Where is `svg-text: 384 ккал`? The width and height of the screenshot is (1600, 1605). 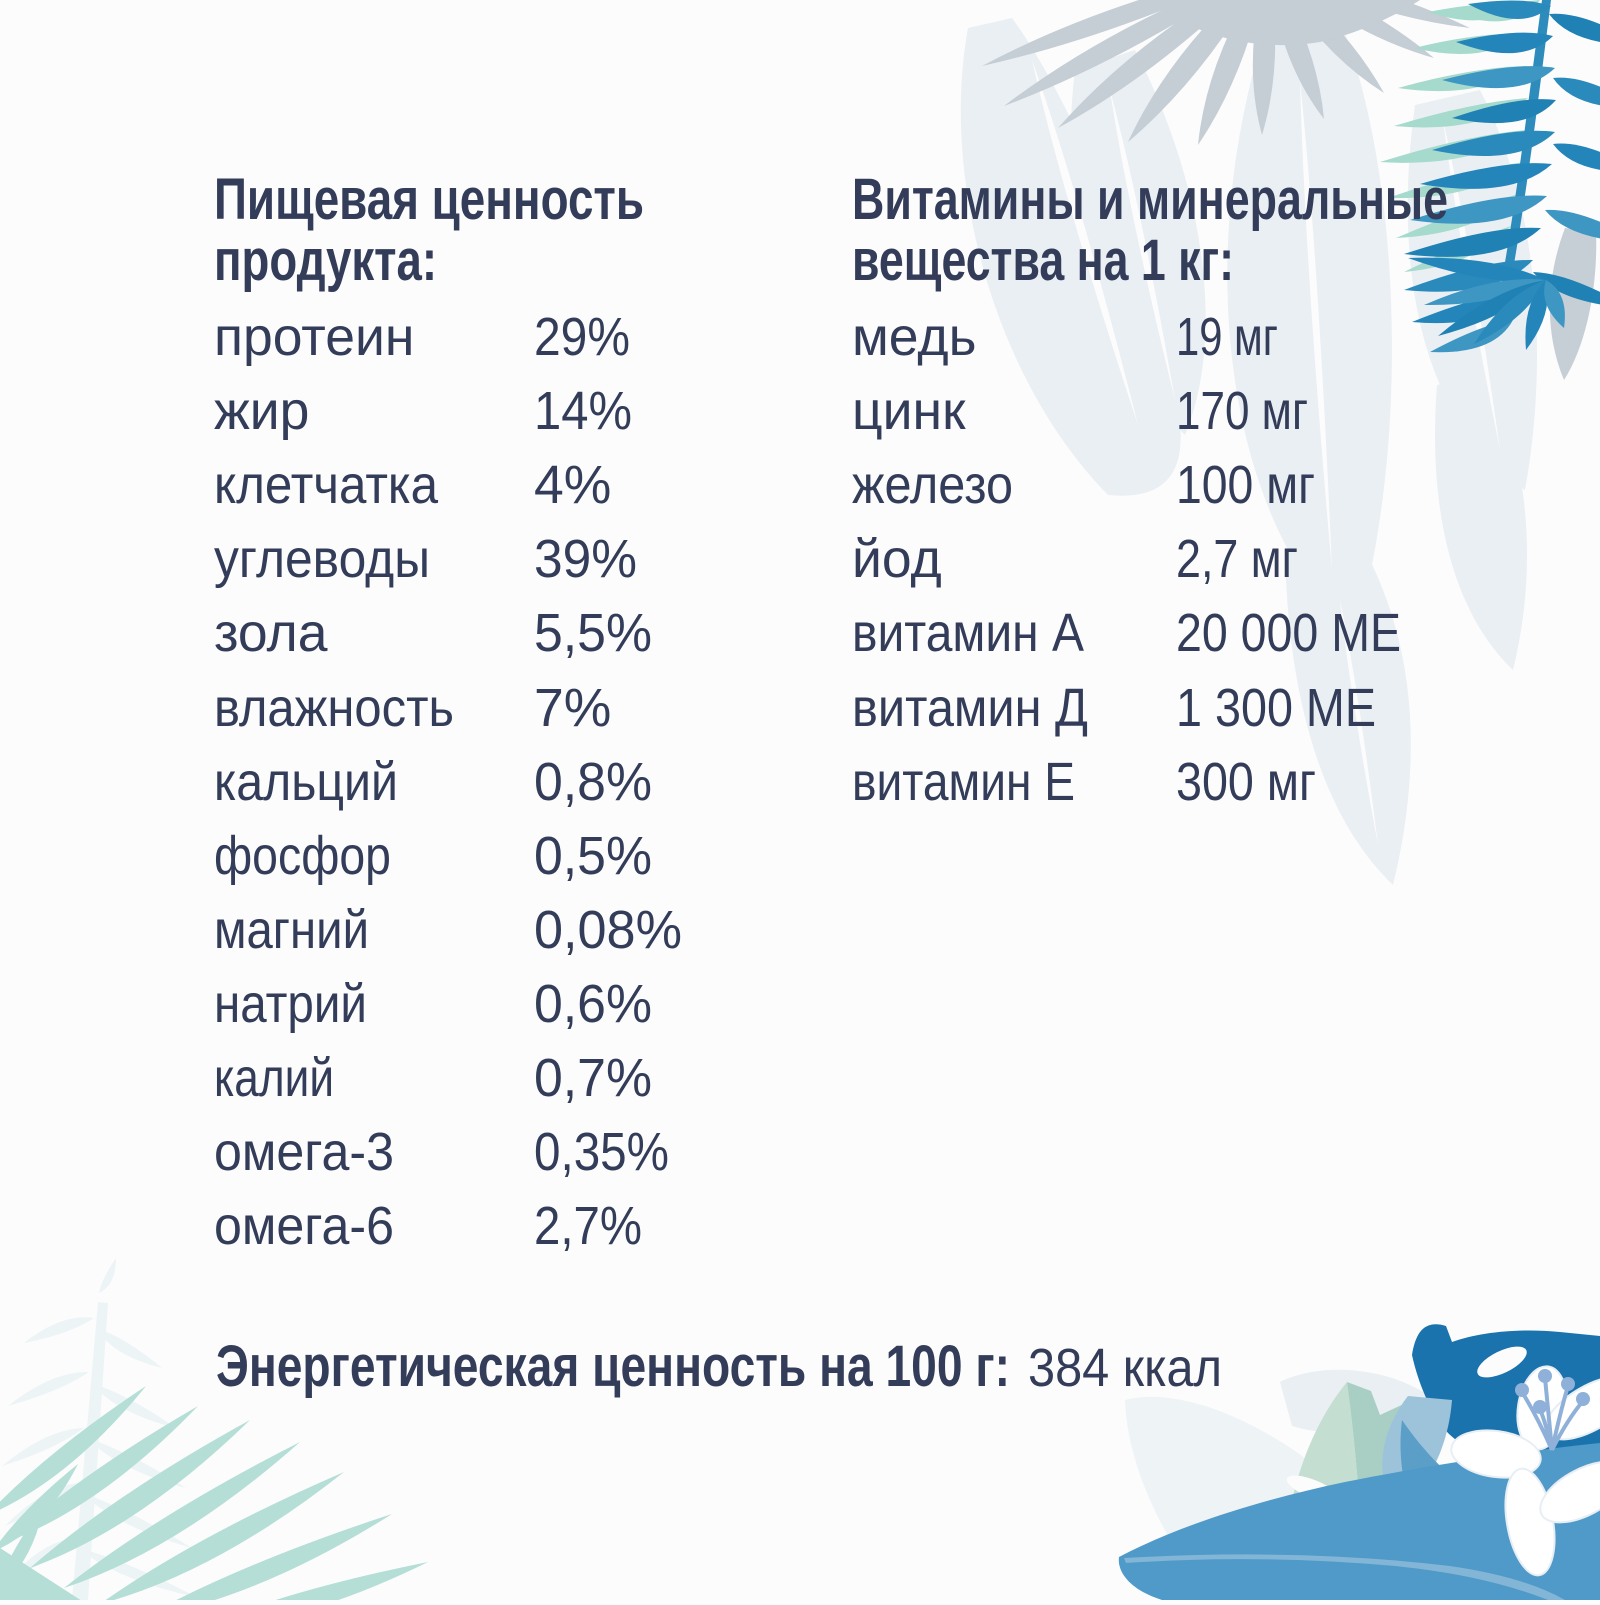 svg-text: 384 ккал is located at coordinates (1125, 1368).